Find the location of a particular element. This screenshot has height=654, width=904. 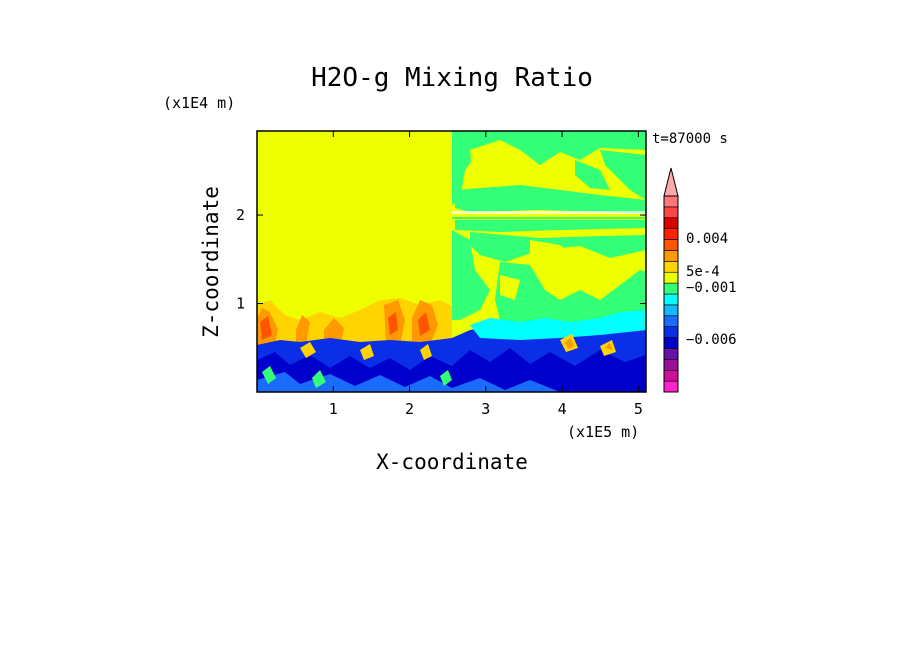

x-tick-label: 5 is located at coordinates (638, 409).